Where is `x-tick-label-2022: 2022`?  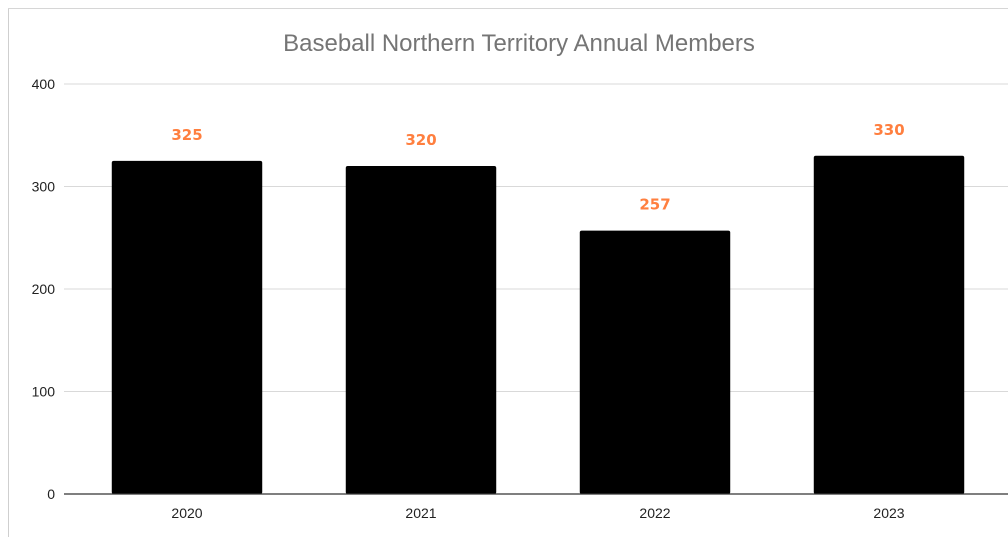 x-tick-label-2022: 2022 is located at coordinates (654, 513).